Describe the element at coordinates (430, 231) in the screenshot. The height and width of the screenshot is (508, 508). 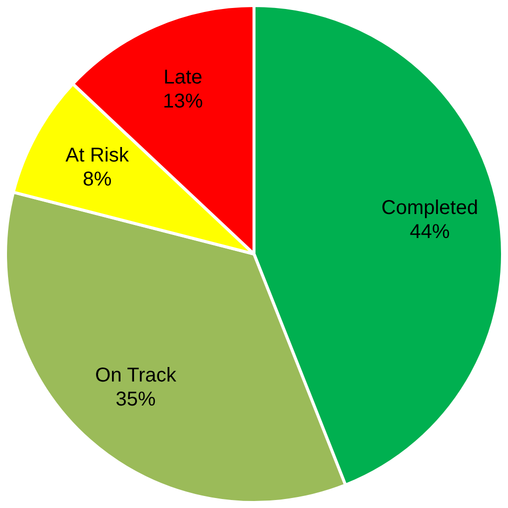
I see `data-label: 44%` at that location.